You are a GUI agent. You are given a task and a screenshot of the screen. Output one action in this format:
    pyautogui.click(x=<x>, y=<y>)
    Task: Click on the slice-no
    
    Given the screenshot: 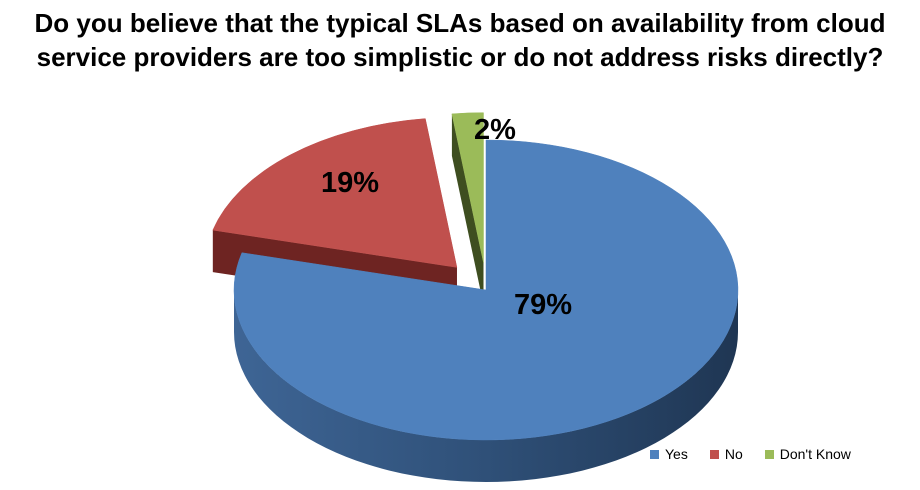 What is the action you would take?
    pyautogui.click(x=335, y=193)
    